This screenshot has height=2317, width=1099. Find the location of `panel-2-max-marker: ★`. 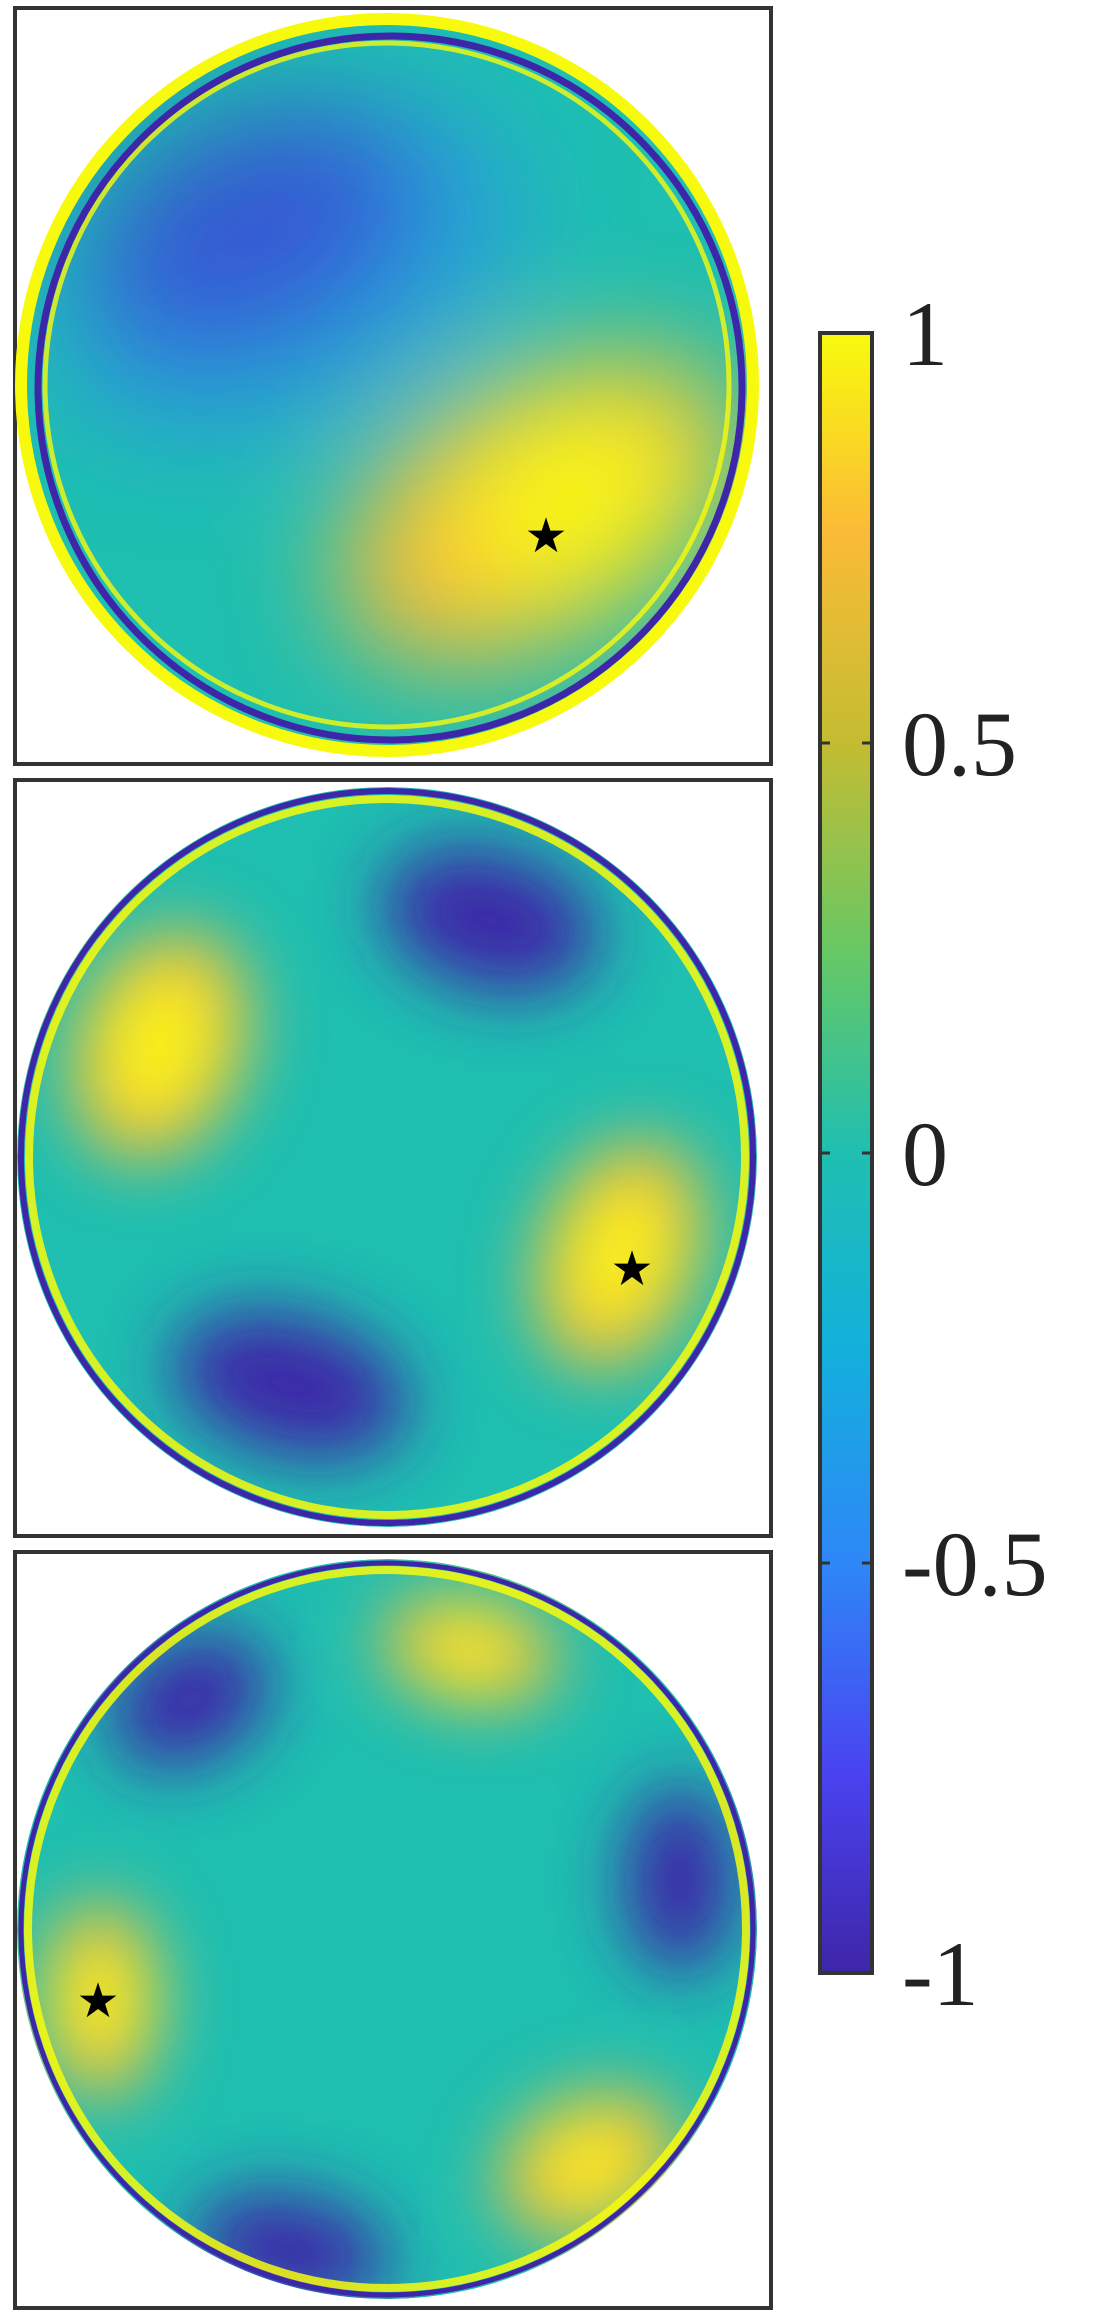

panel-2-max-marker: ★ is located at coordinates (631, 1269).